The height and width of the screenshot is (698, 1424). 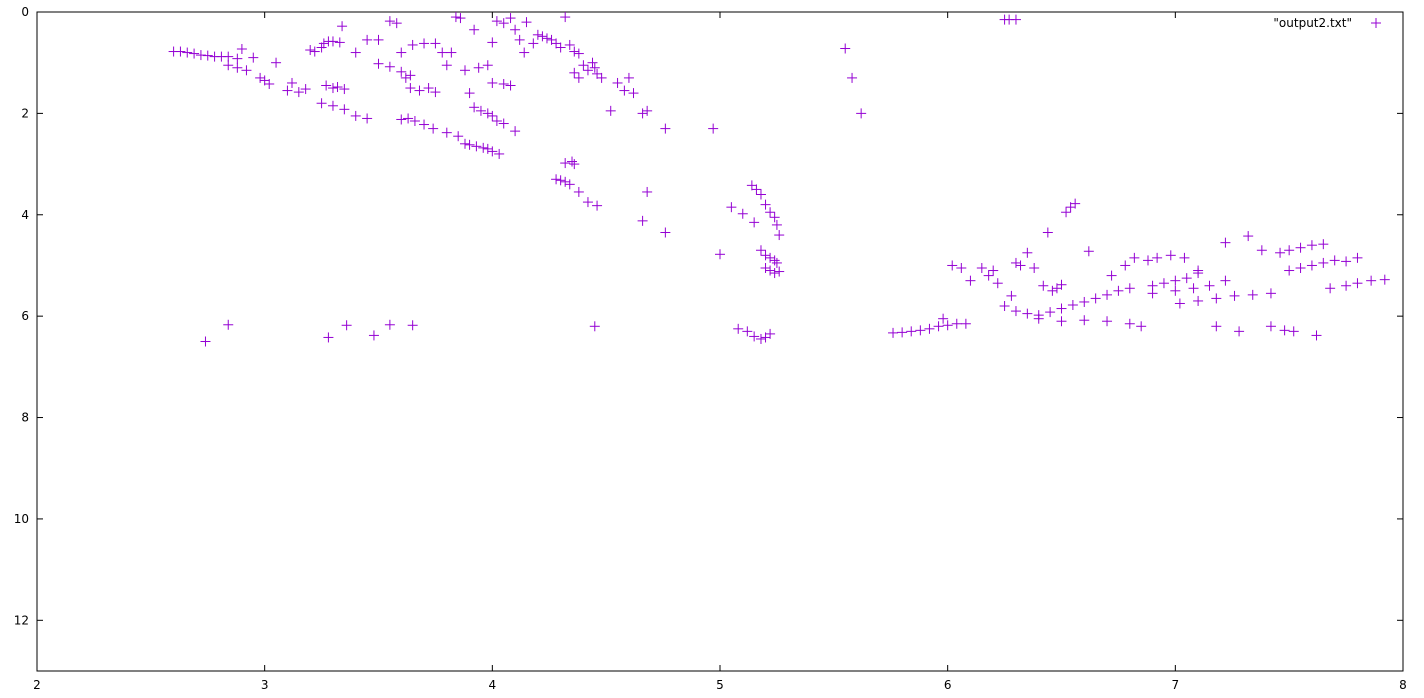 I want to click on x-tick-label: 6, so click(x=948, y=685).